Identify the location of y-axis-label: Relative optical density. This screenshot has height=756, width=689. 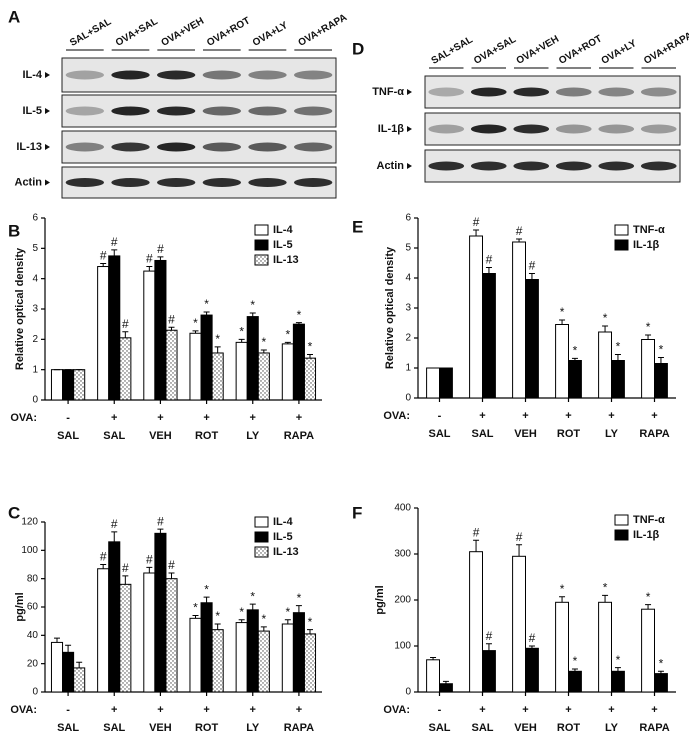
(20, 308).